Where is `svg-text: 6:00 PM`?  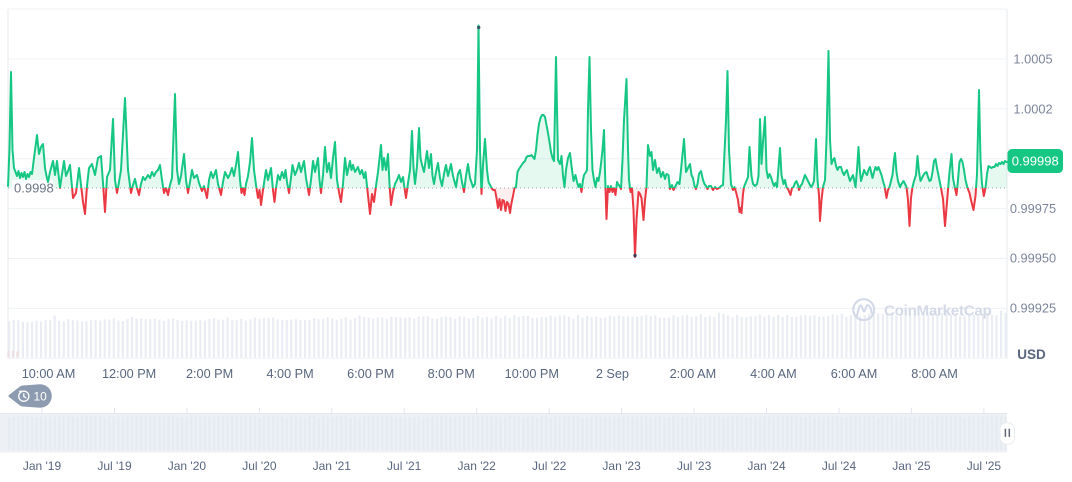
svg-text: 6:00 PM is located at coordinates (370, 374).